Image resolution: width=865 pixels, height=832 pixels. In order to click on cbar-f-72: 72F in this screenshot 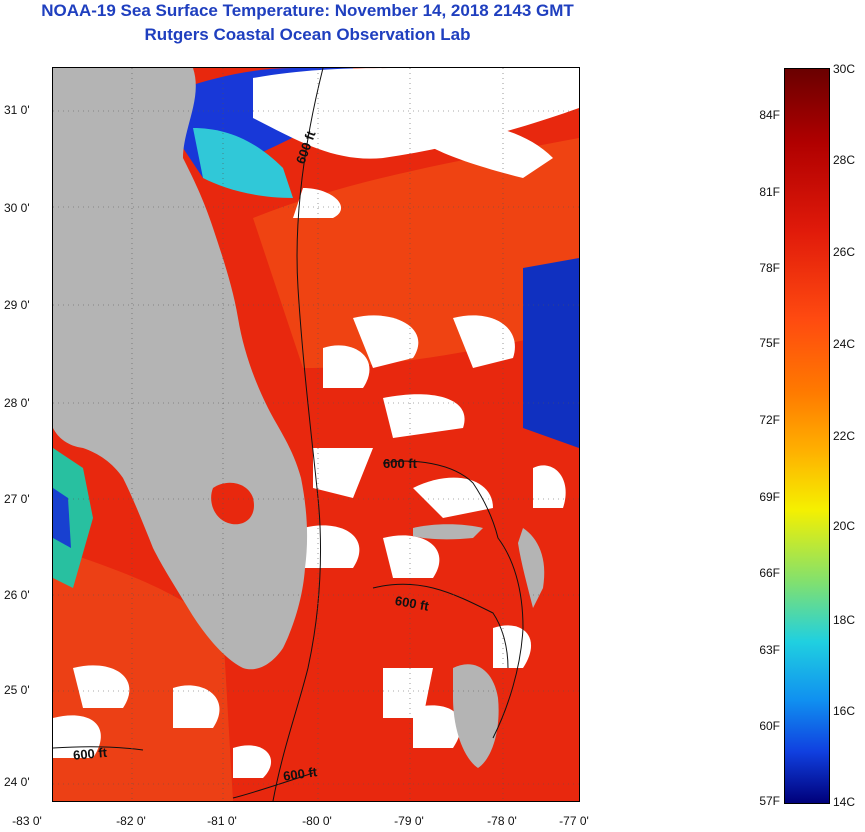, I will do `click(769, 420)`.